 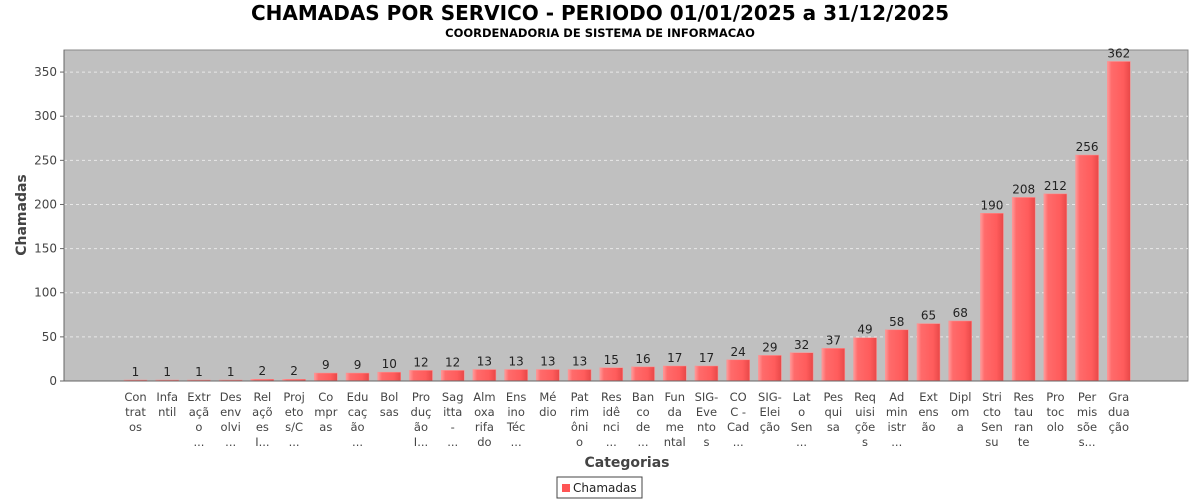 What do you see at coordinates (865, 412) in the screenshot?
I see `category-label: uisi` at bounding box center [865, 412].